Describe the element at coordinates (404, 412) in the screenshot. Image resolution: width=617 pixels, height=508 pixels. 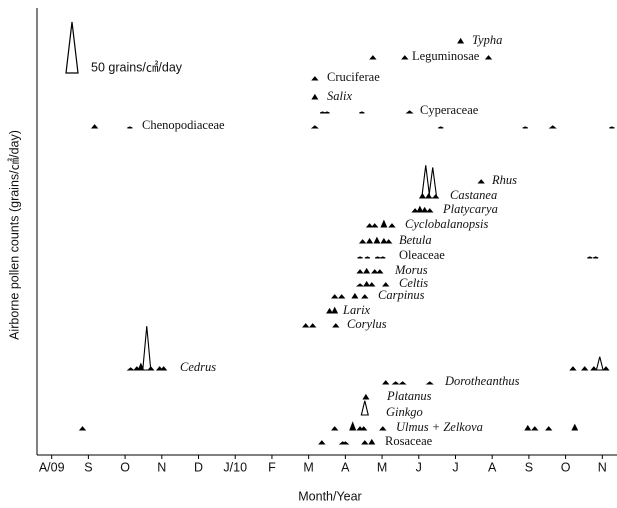
I see `taxon-label: Ginkgo` at that location.